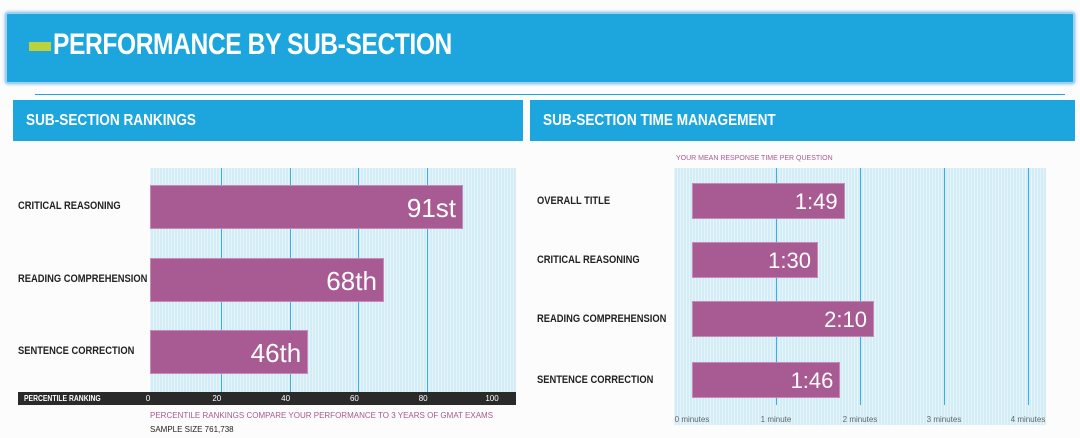 The height and width of the screenshot is (438, 1080). Describe the element at coordinates (754, 158) in the screenshot. I see `time-subtitle: YOUR MEAN RESPONSE TIME PER QUESTION` at that location.